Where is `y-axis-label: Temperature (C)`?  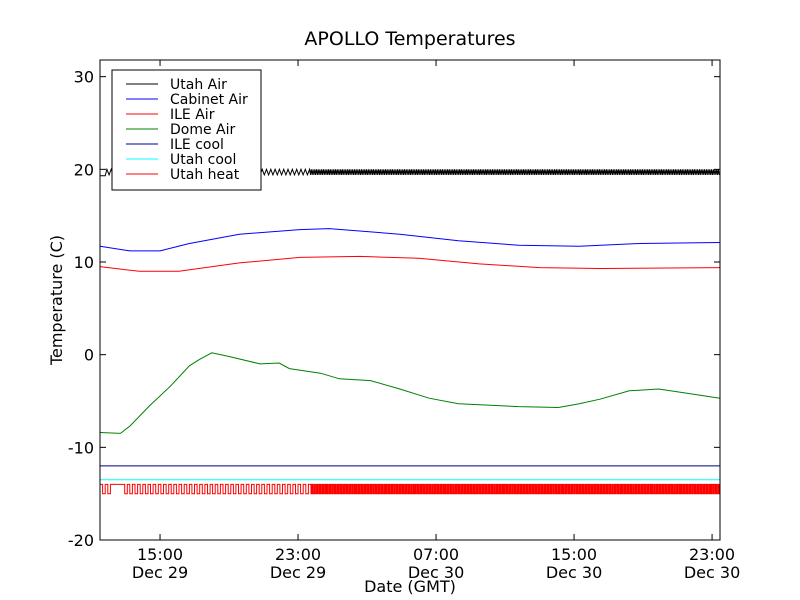 y-axis-label: Temperature (C) is located at coordinates (56, 300).